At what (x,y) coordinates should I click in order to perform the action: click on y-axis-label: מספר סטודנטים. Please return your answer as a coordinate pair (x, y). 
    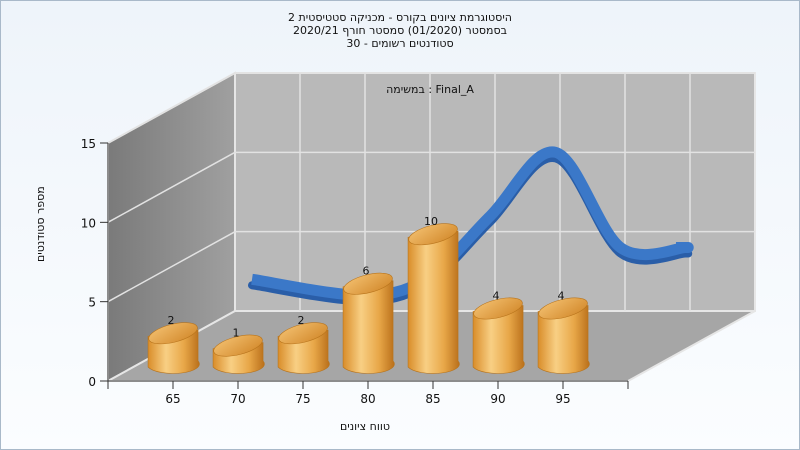
    Looking at the image, I should click on (40, 224).